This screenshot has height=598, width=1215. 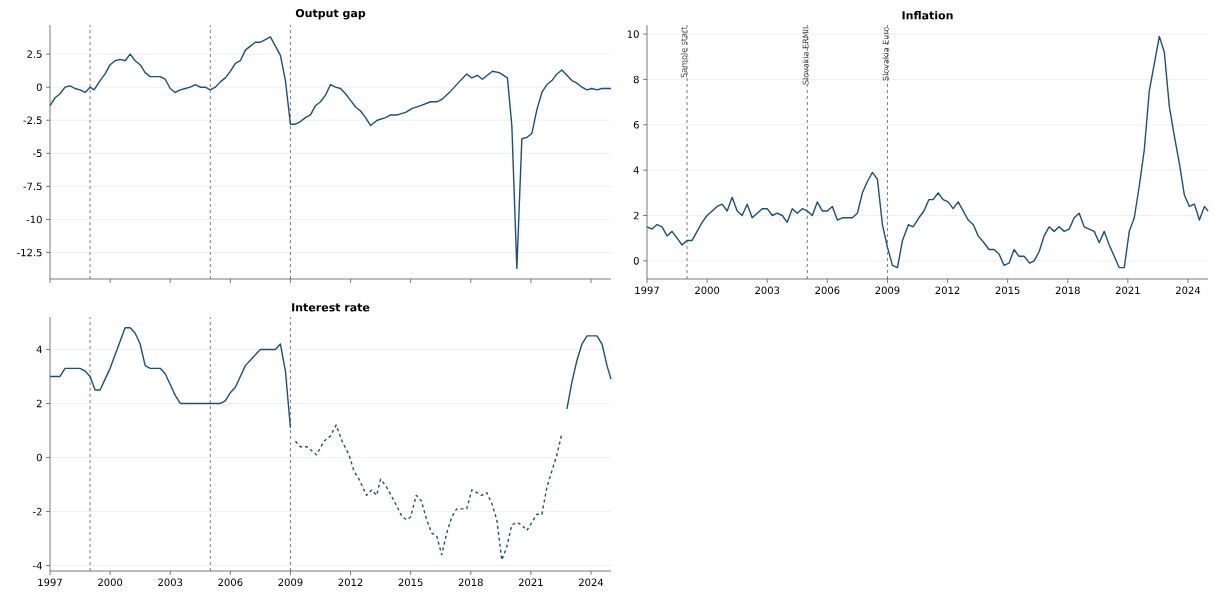 What do you see at coordinates (633, 34) in the screenshot?
I see `y-tick-label: 10` at bounding box center [633, 34].